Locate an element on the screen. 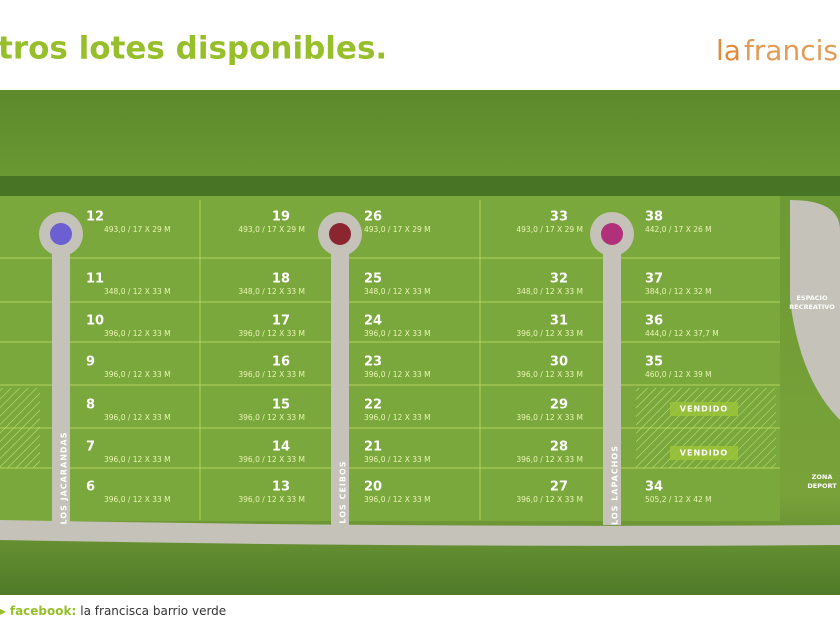  place-label: RECREATIVO is located at coordinates (812, 307).